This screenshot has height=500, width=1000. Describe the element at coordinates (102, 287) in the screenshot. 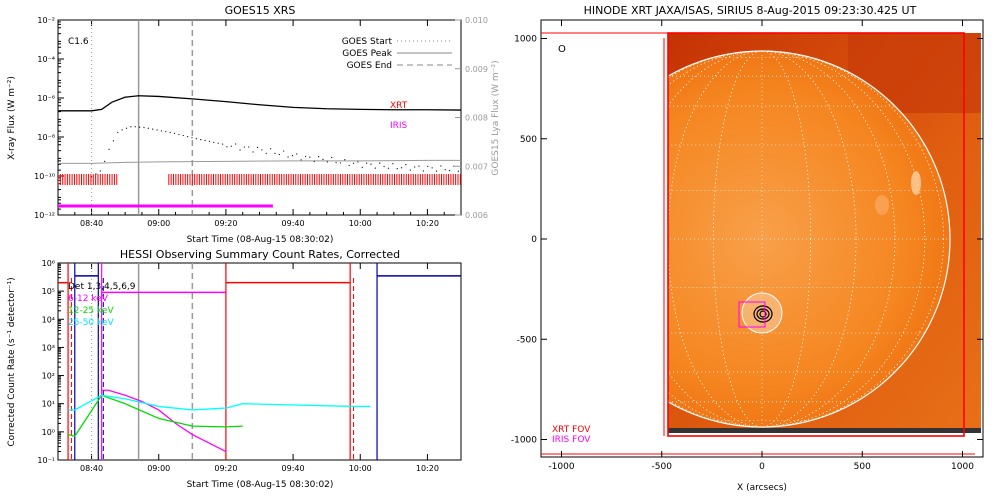

I see `legend-det: Det 1,3,4,5,6,9` at that location.